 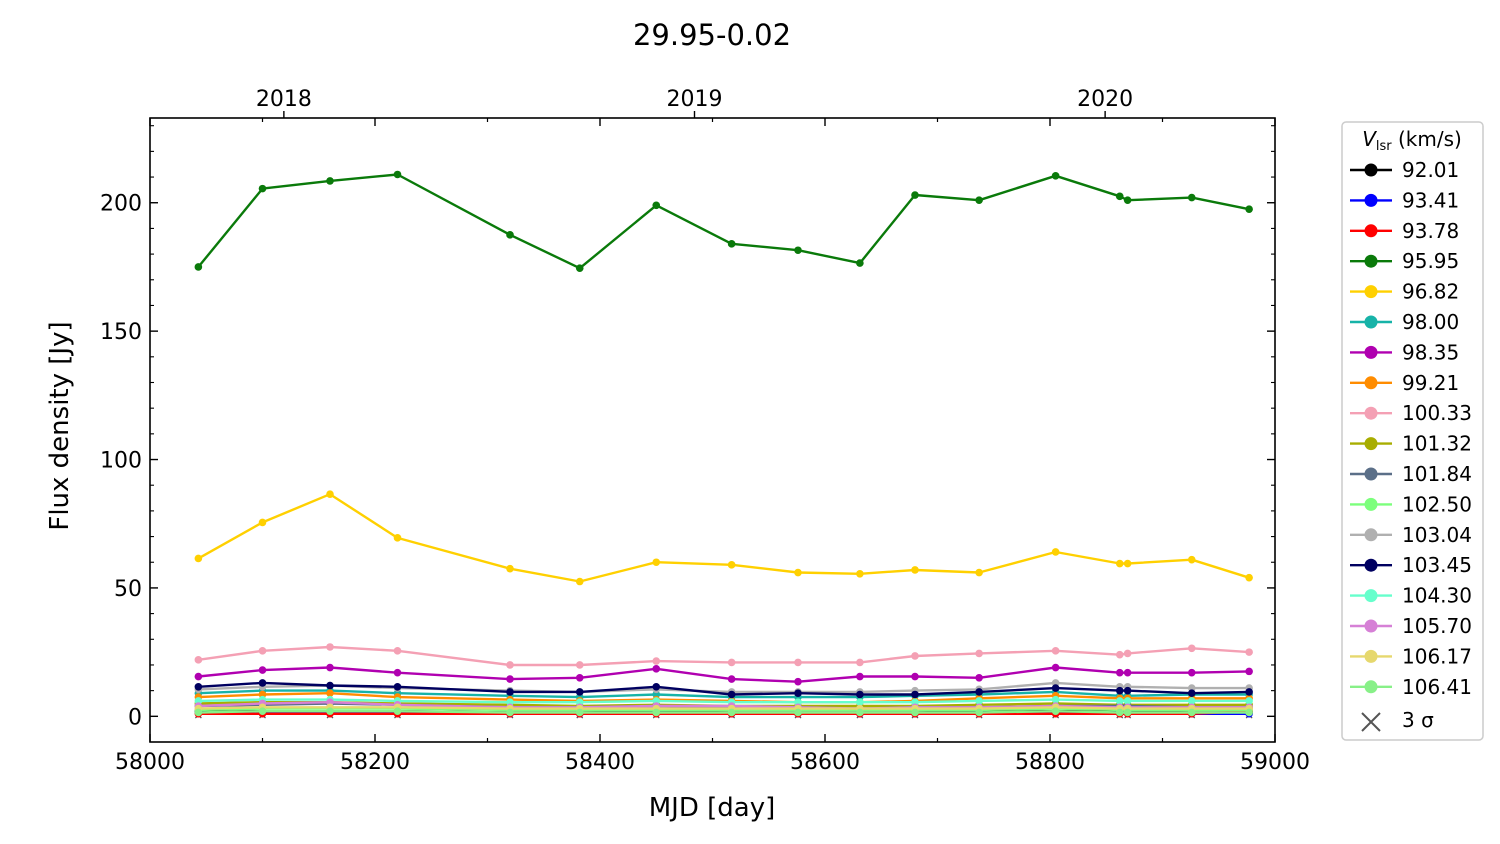 I want to click on legend-label: 101.32, so click(x=1437, y=444).